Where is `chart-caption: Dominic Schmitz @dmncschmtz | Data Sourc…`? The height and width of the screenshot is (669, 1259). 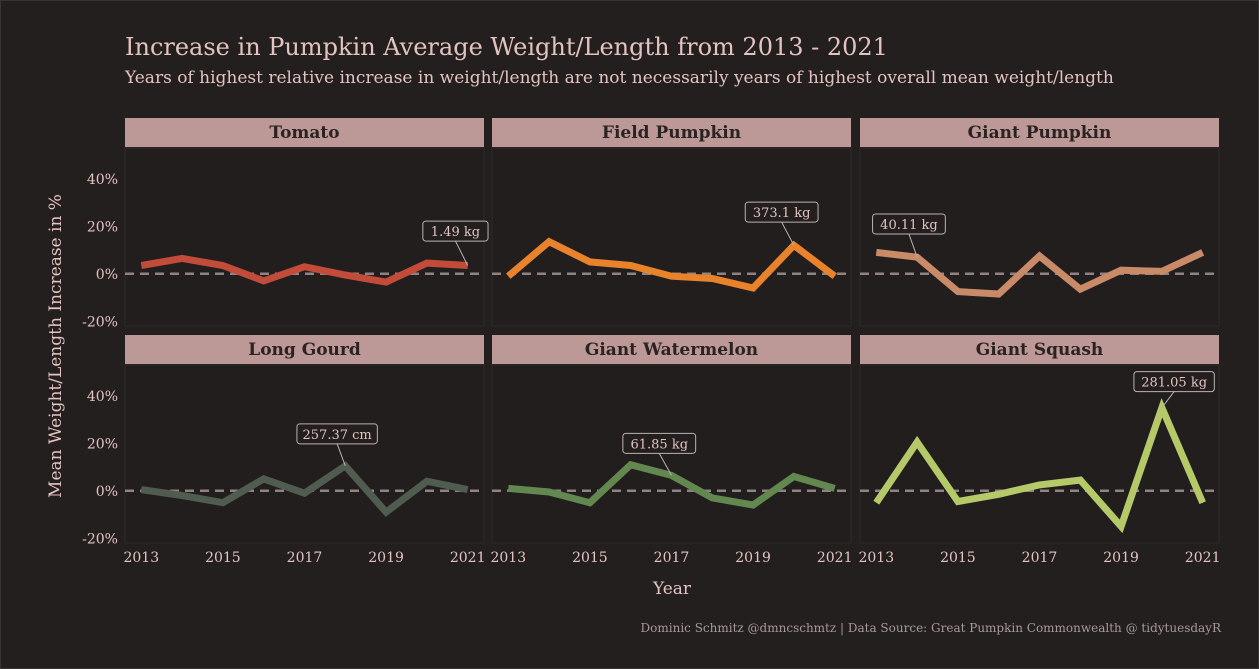
chart-caption: Dominic Schmitz @dmncschmtz | Data Sourc… is located at coordinates (930, 628).